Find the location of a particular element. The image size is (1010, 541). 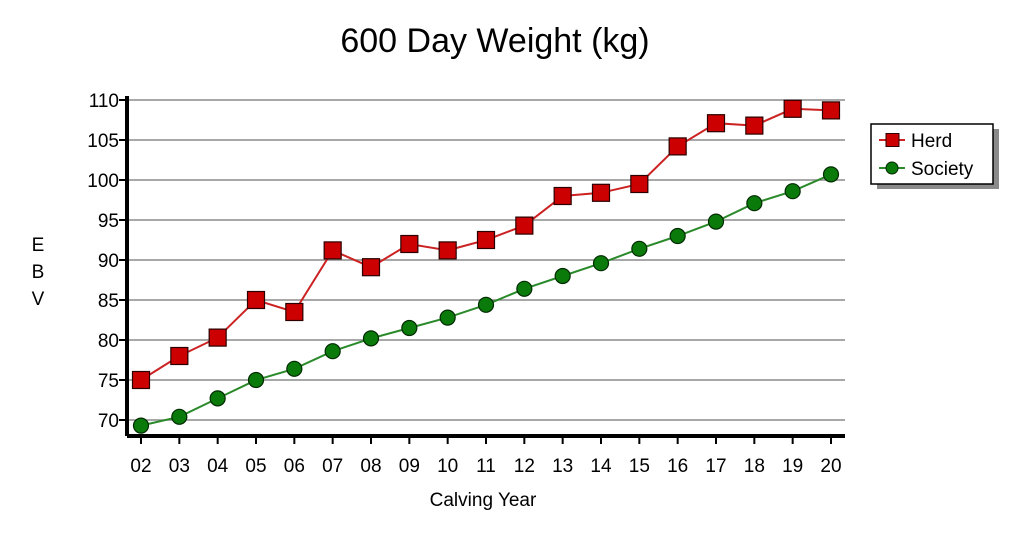

legend-item-society: Society is located at coordinates (926, 169).